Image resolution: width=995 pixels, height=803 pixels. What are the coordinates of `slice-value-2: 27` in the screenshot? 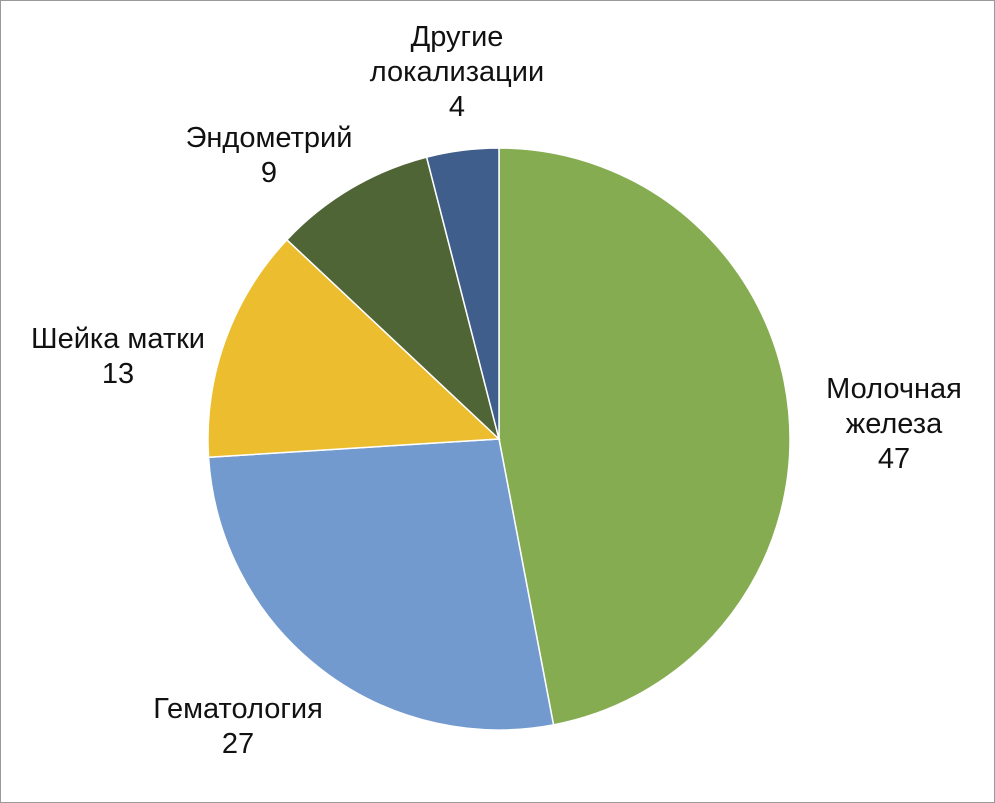 It's located at (238, 744).